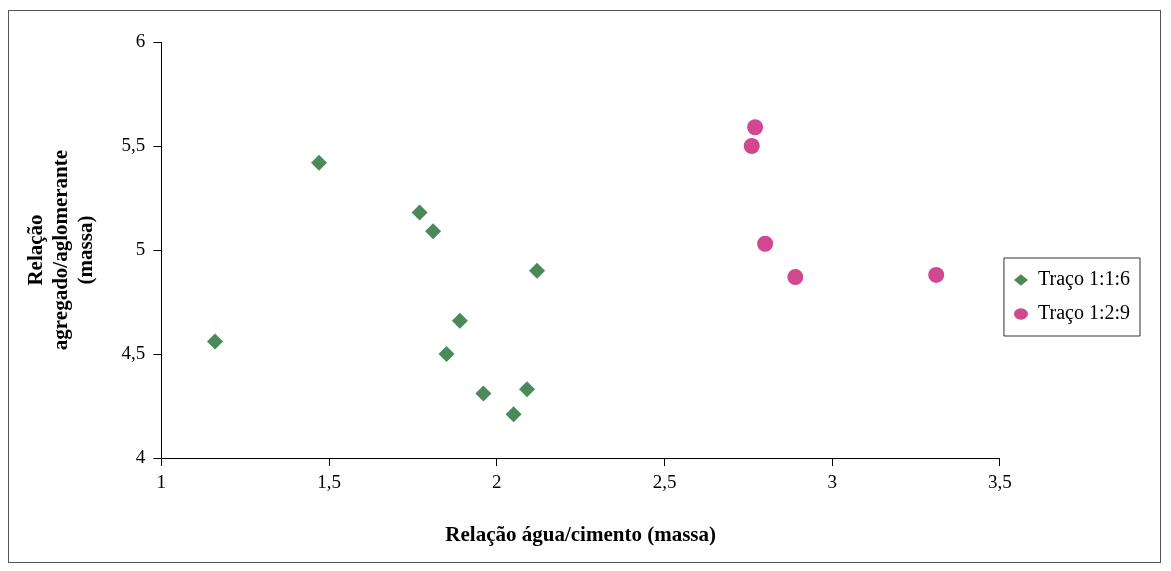 This screenshot has width=1171, height=571. Describe the element at coordinates (161, 482) in the screenshot. I see `x-tick-label: 1` at that location.